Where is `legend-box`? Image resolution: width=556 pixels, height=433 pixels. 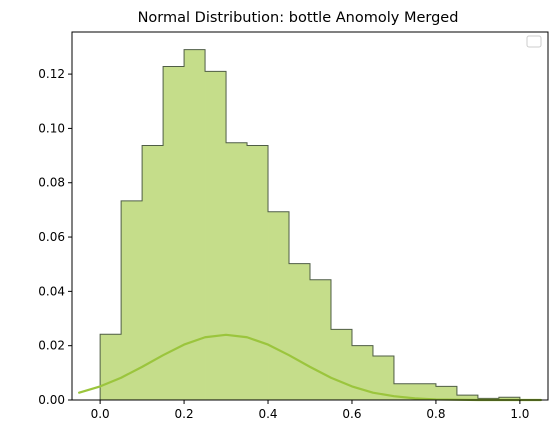 legend-box is located at coordinates (534, 41).